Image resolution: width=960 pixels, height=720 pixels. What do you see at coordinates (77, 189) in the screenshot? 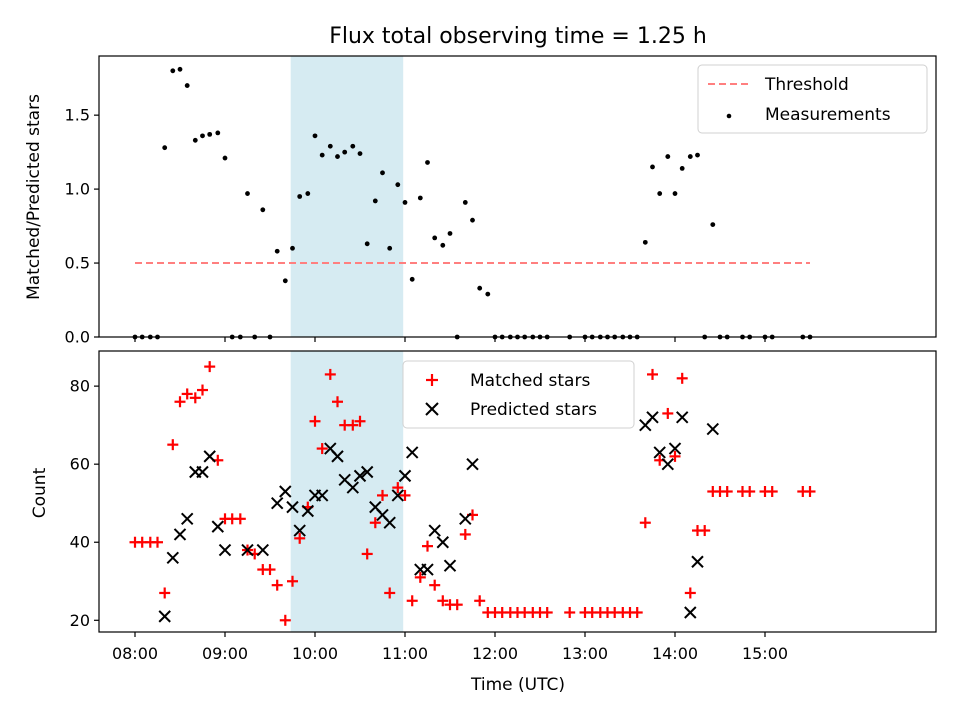
I see `top-y-tick-label: 1.0` at bounding box center [77, 189].